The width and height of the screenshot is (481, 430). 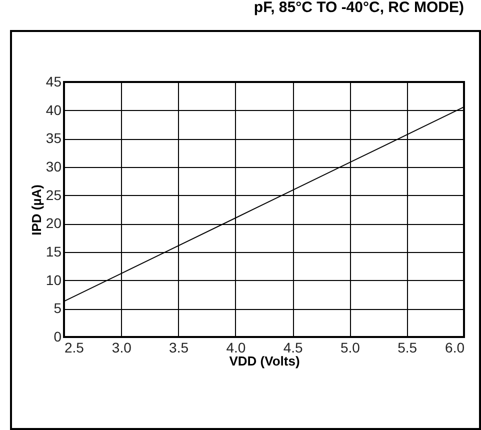 I want to click on y-axis-title: IPD (µA), so click(x=36, y=210).